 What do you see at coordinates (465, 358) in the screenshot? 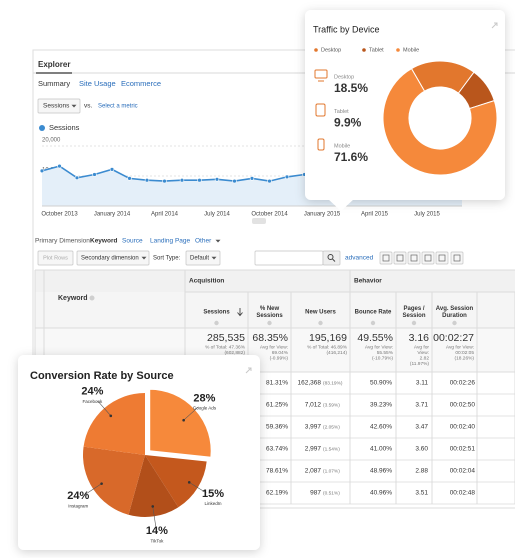
I see `total-note: (18.26%)` at bounding box center [465, 358].